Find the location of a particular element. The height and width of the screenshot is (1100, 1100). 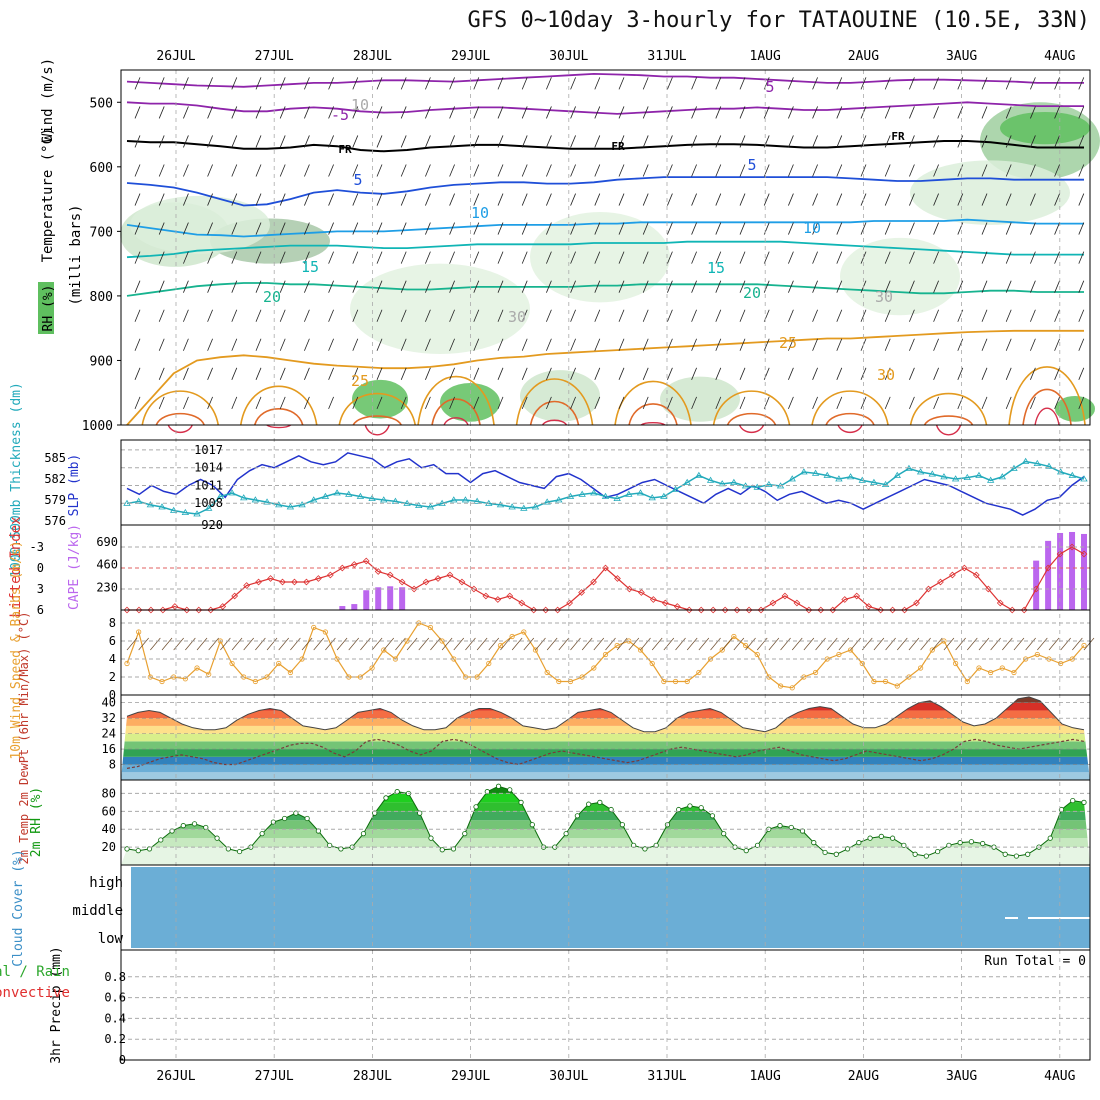

contour-label: 20 is located at coordinates (752, 293).